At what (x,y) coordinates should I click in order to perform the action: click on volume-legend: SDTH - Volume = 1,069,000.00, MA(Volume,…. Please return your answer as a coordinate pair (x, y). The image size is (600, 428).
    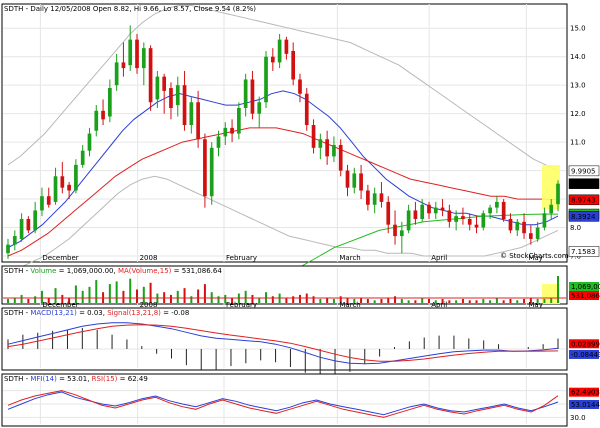
    Looking at the image, I should click on (113, 271).